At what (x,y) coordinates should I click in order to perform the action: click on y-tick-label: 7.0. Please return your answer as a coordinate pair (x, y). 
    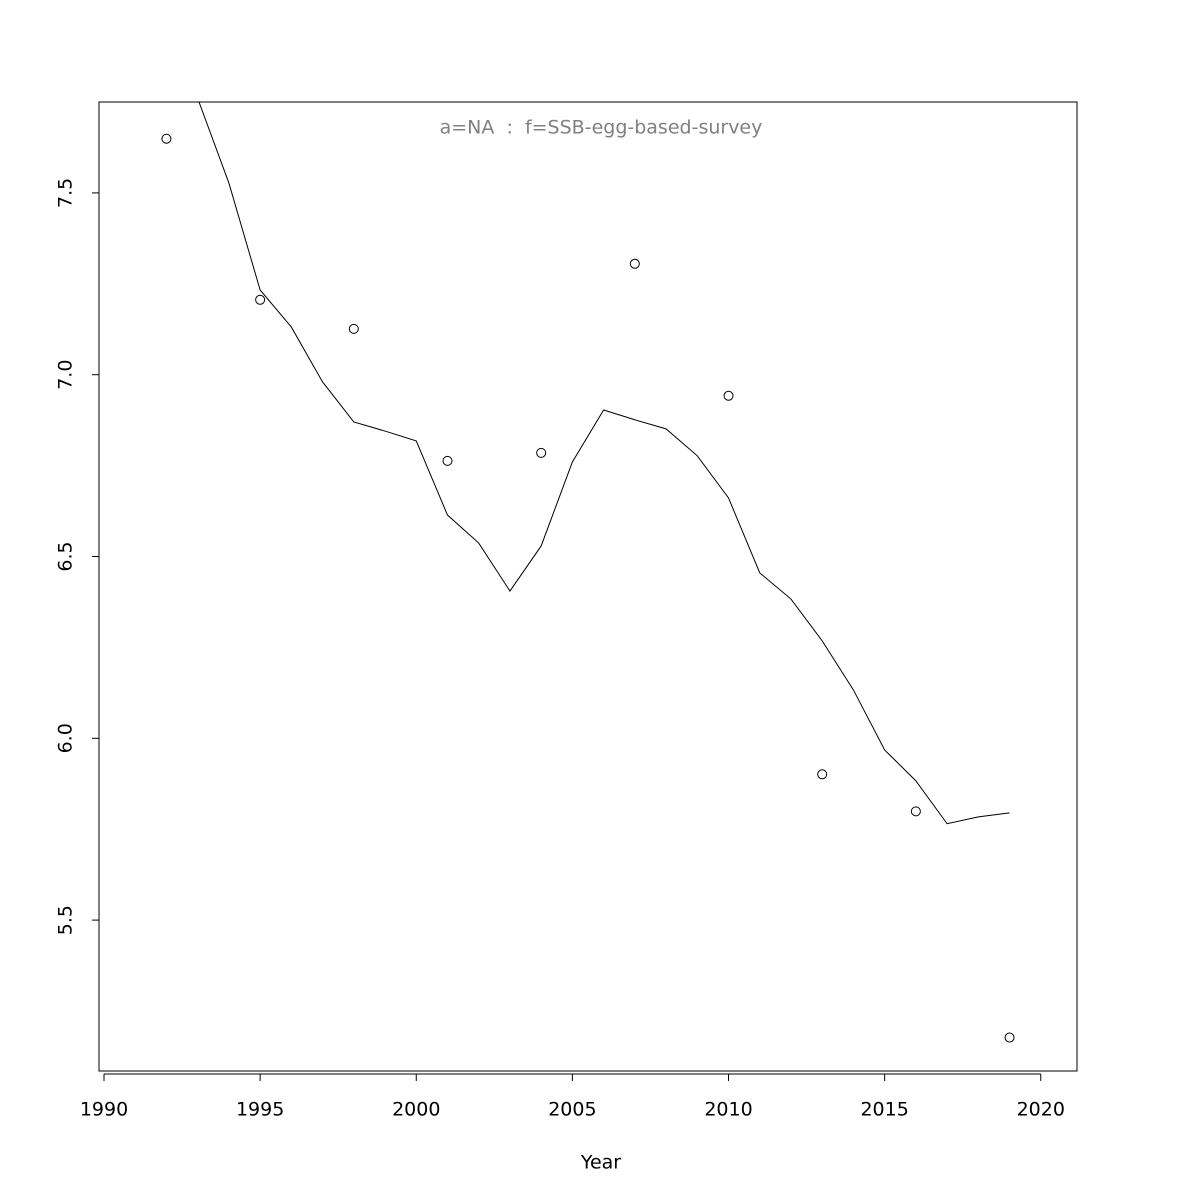
    Looking at the image, I should click on (66, 375).